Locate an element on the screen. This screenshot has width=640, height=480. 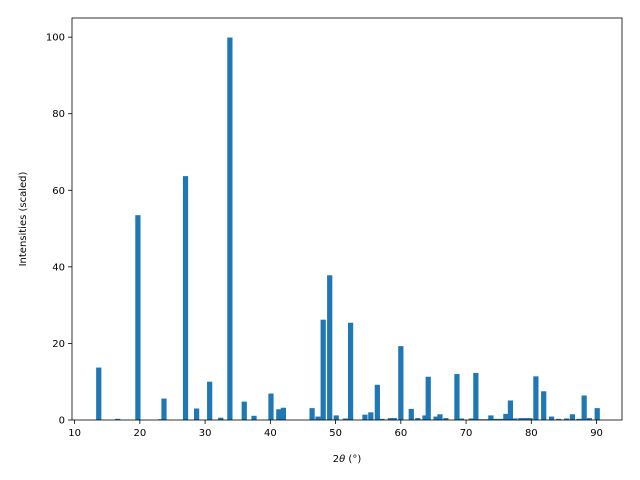
y-axis-ticks: 0 20 40 60 80 100 is located at coordinates (59, 230).